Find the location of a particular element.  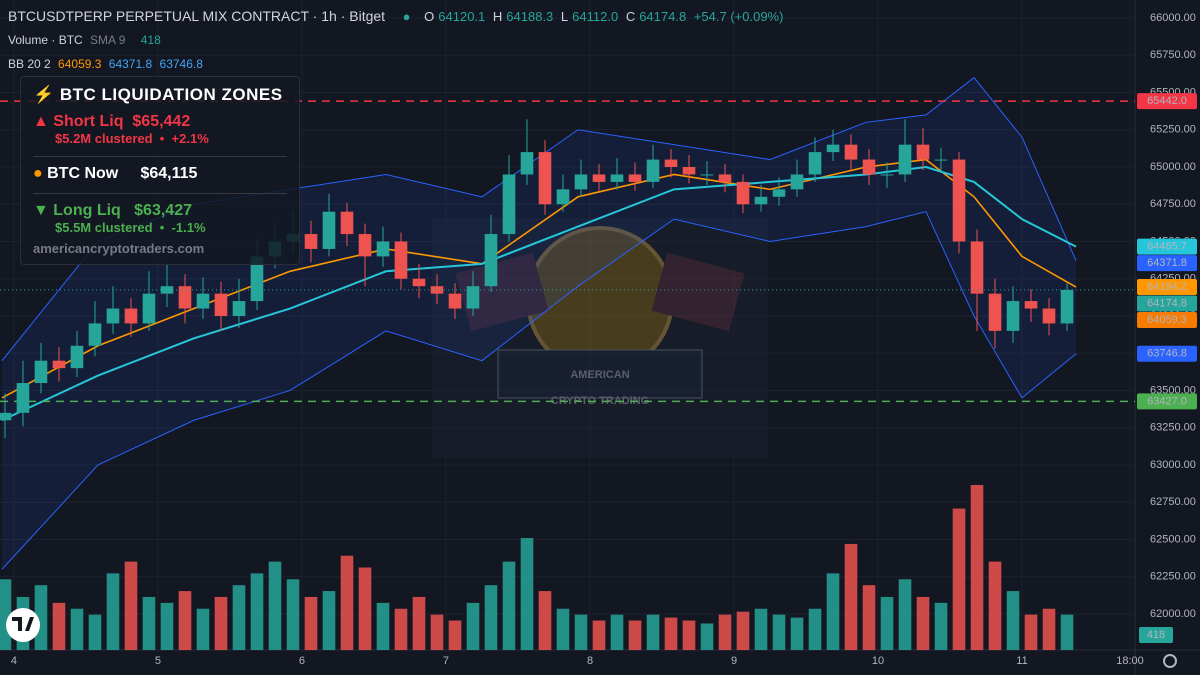

settings-icon is located at coordinates (1170, 661).